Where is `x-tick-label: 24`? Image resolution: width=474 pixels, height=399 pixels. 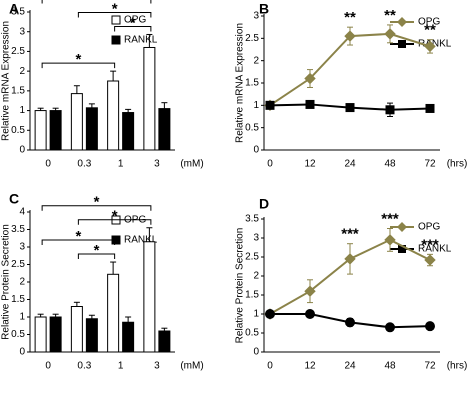
x-tick-label: 24 is located at coordinates (350, 164).